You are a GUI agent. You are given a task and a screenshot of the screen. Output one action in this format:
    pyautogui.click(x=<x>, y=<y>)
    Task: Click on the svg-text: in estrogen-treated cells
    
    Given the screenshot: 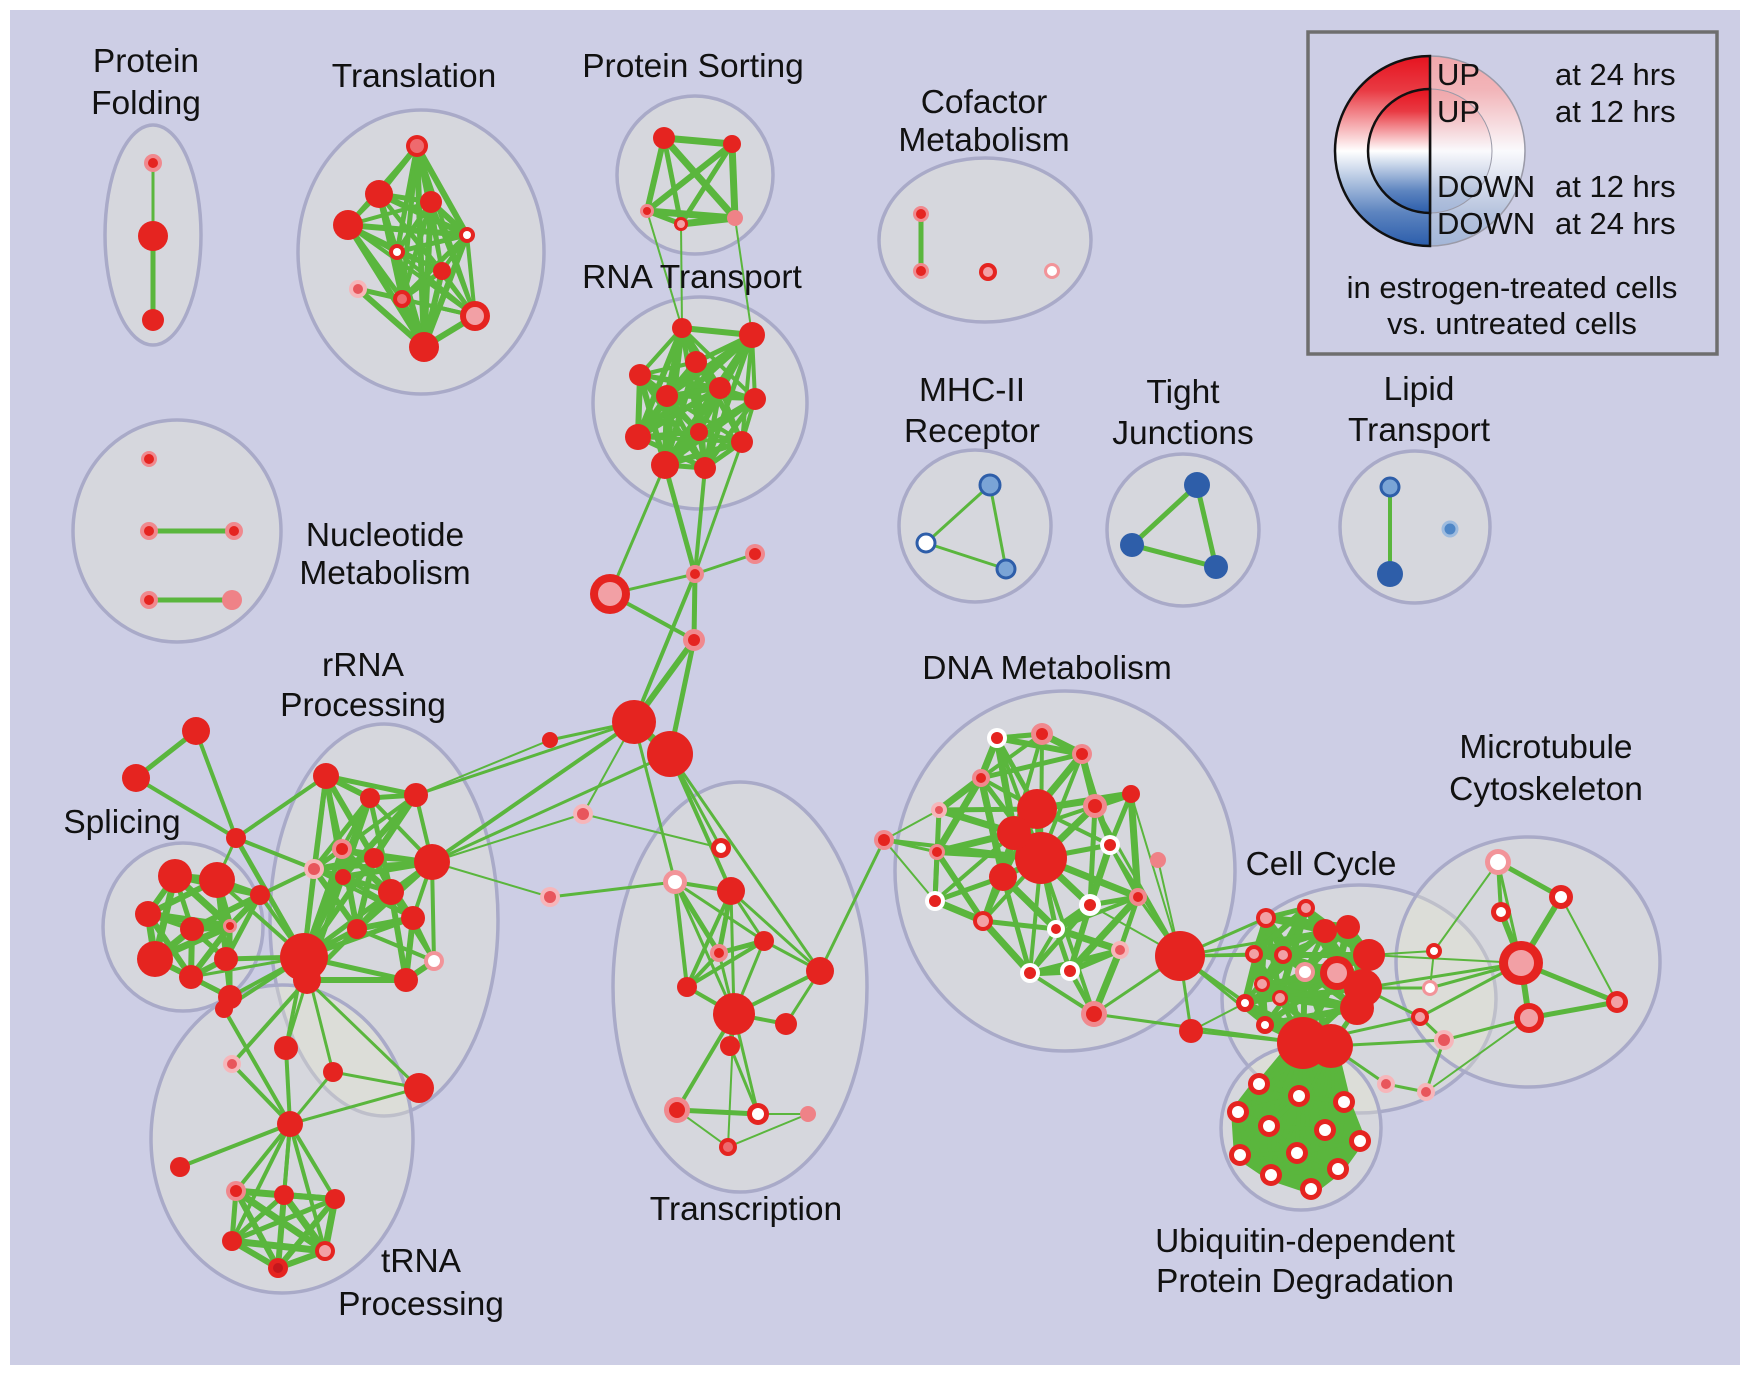 What is the action you would take?
    pyautogui.click(x=1512, y=287)
    